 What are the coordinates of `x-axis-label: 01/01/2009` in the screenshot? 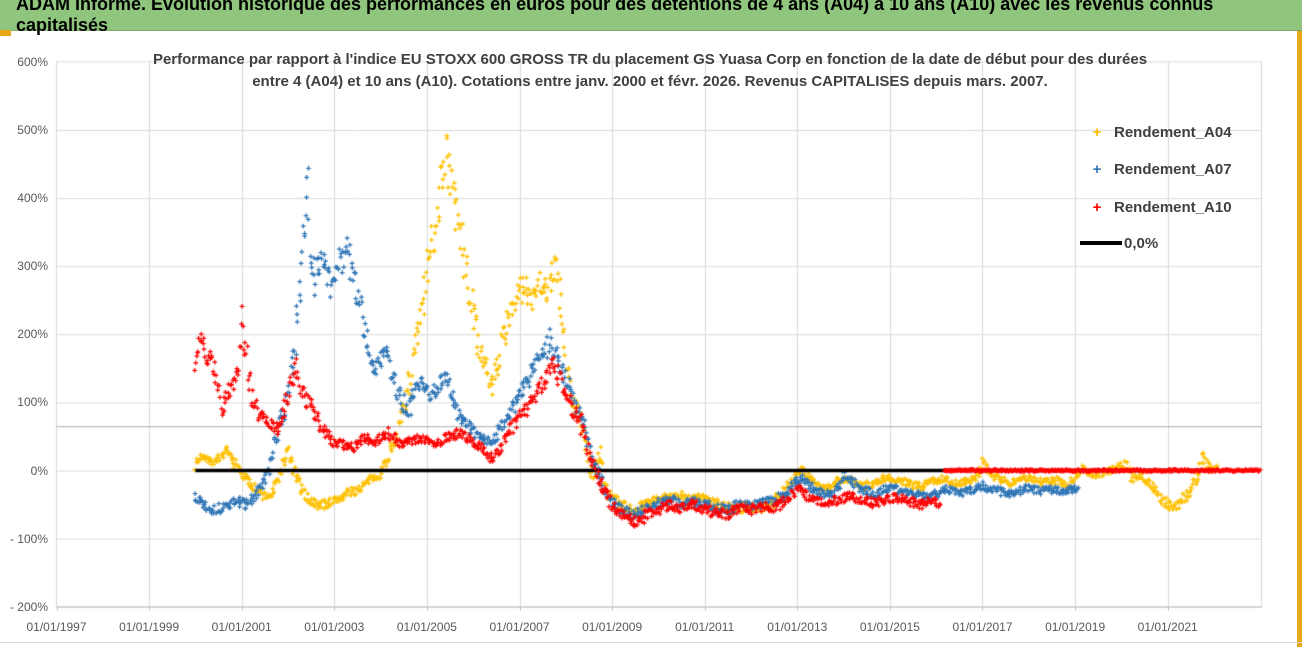 It's located at (612, 627).